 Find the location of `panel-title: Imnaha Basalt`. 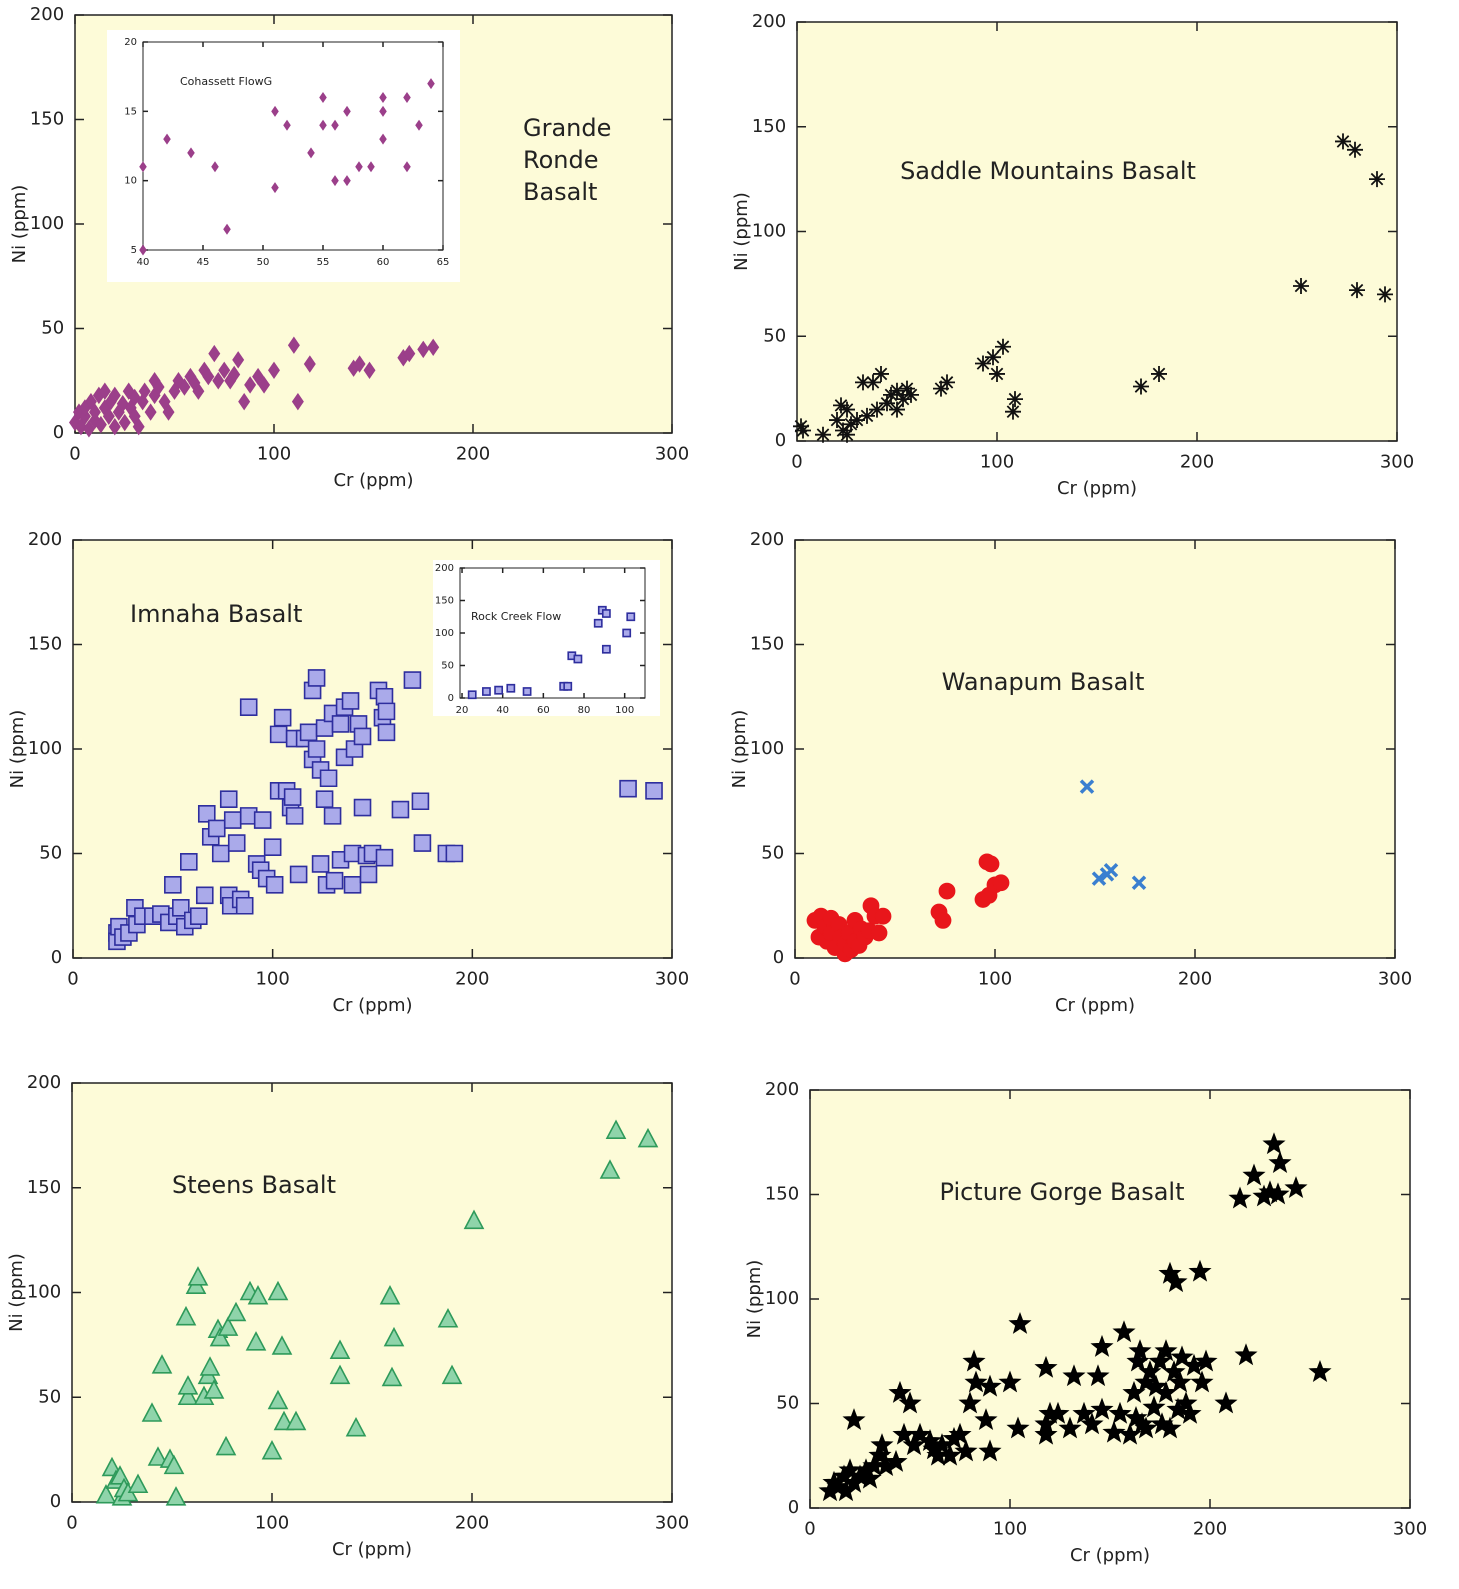

panel-title: Imnaha Basalt is located at coordinates (216, 614).